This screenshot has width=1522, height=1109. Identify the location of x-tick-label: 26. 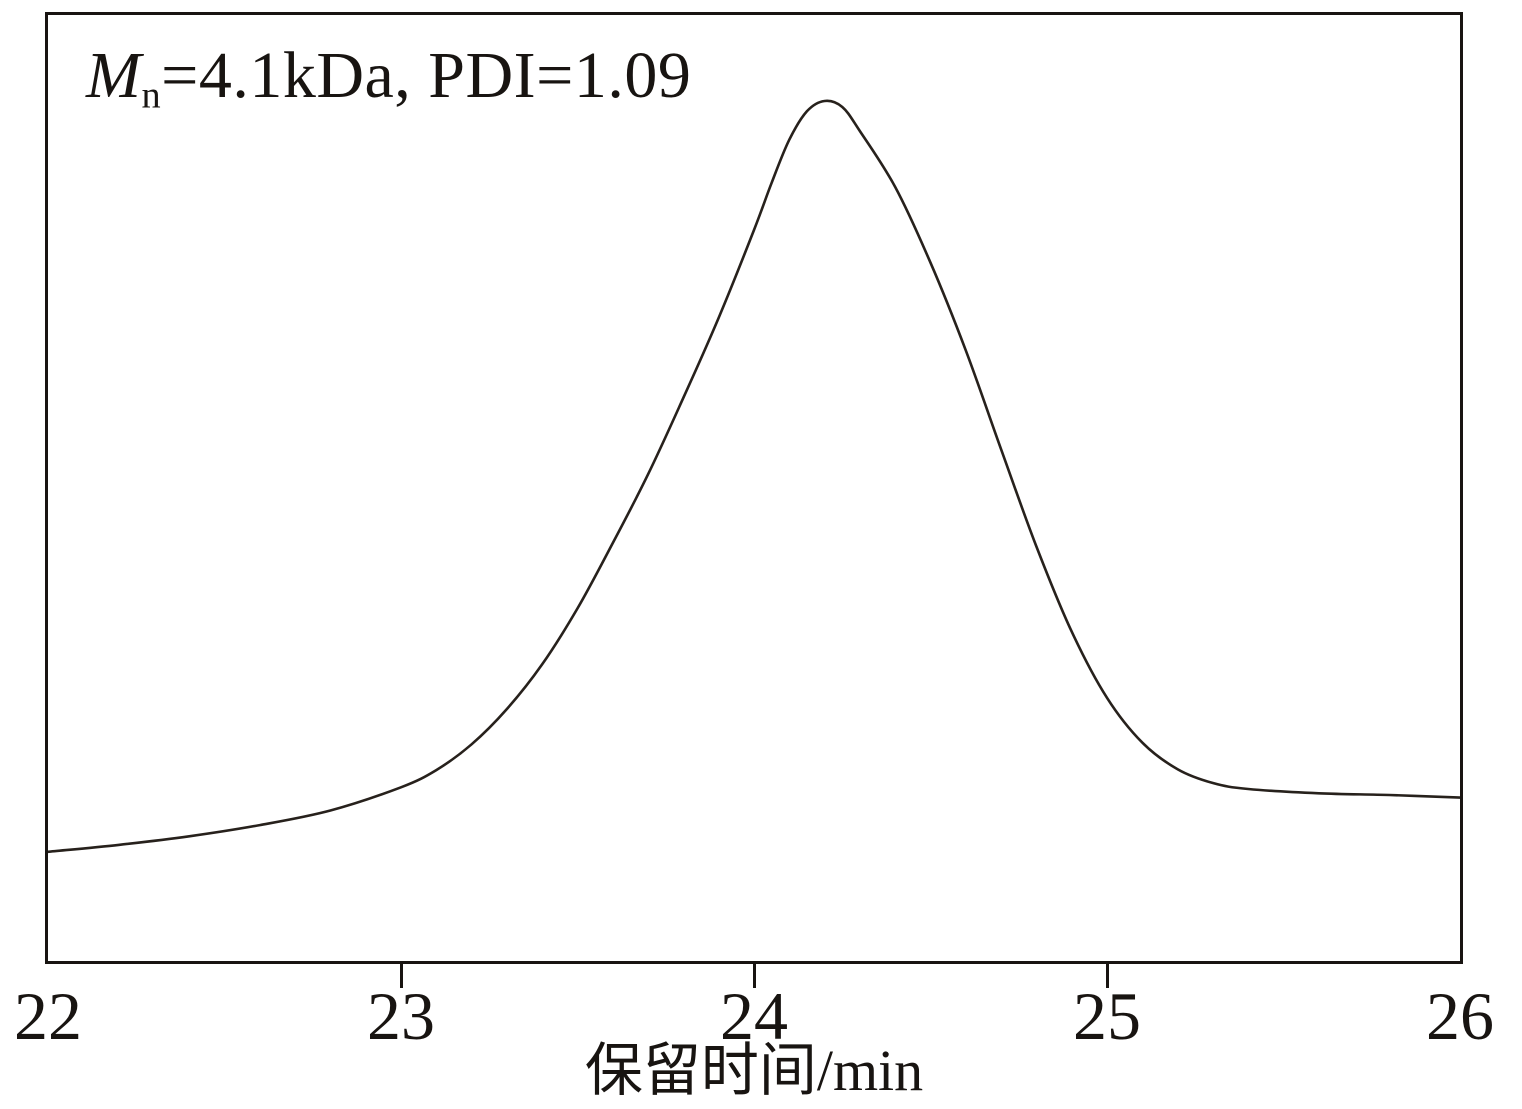
(1460, 1016).